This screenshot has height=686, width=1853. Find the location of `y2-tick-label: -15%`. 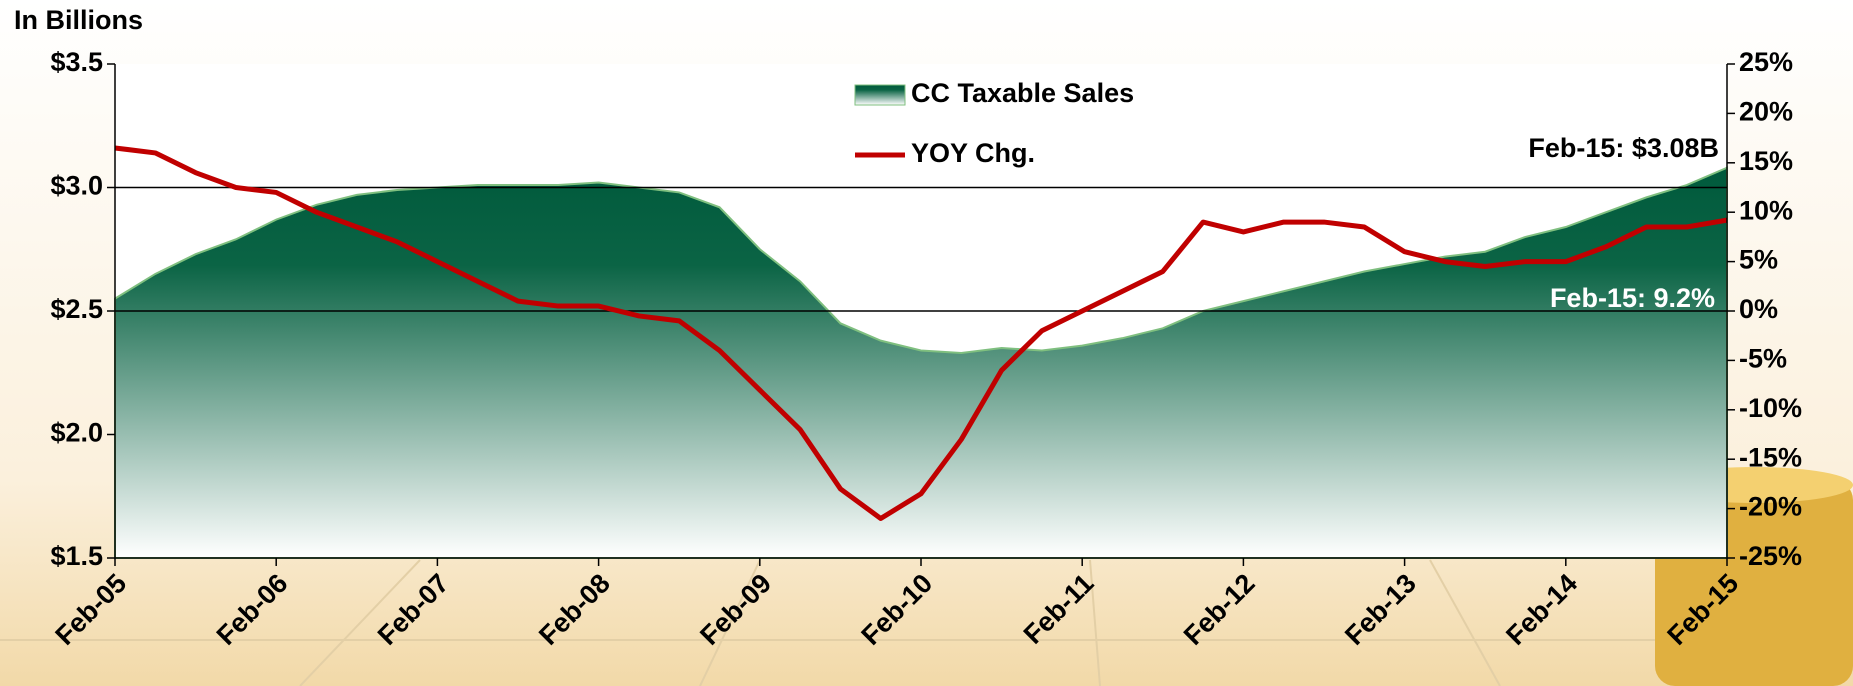

y2-tick-label: -15% is located at coordinates (1770, 457).